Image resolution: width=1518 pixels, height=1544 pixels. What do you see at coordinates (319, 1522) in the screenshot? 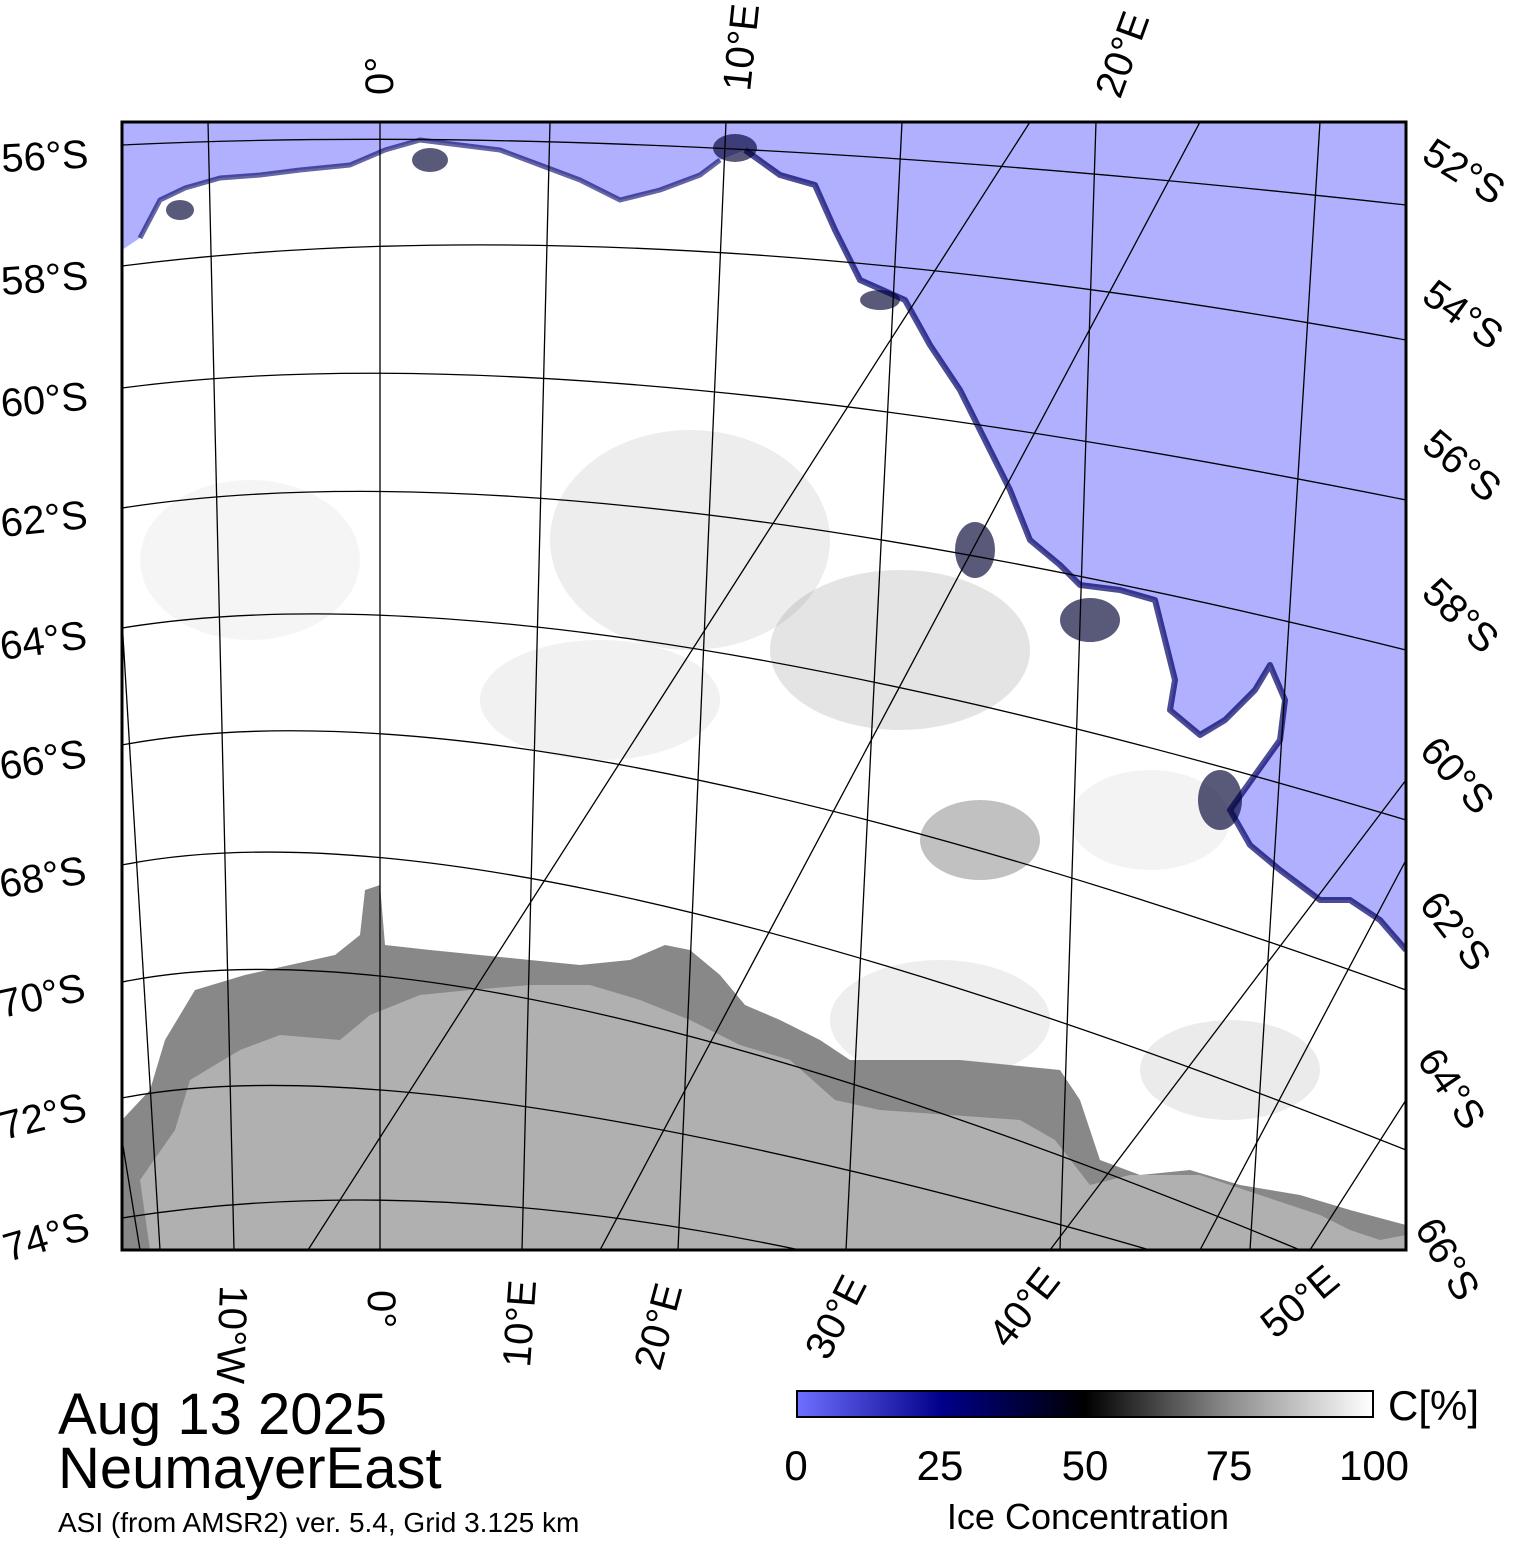
I see `product-info: ASI (from AMSR2) ver. 5.4, Grid 3.125 km` at bounding box center [319, 1522].